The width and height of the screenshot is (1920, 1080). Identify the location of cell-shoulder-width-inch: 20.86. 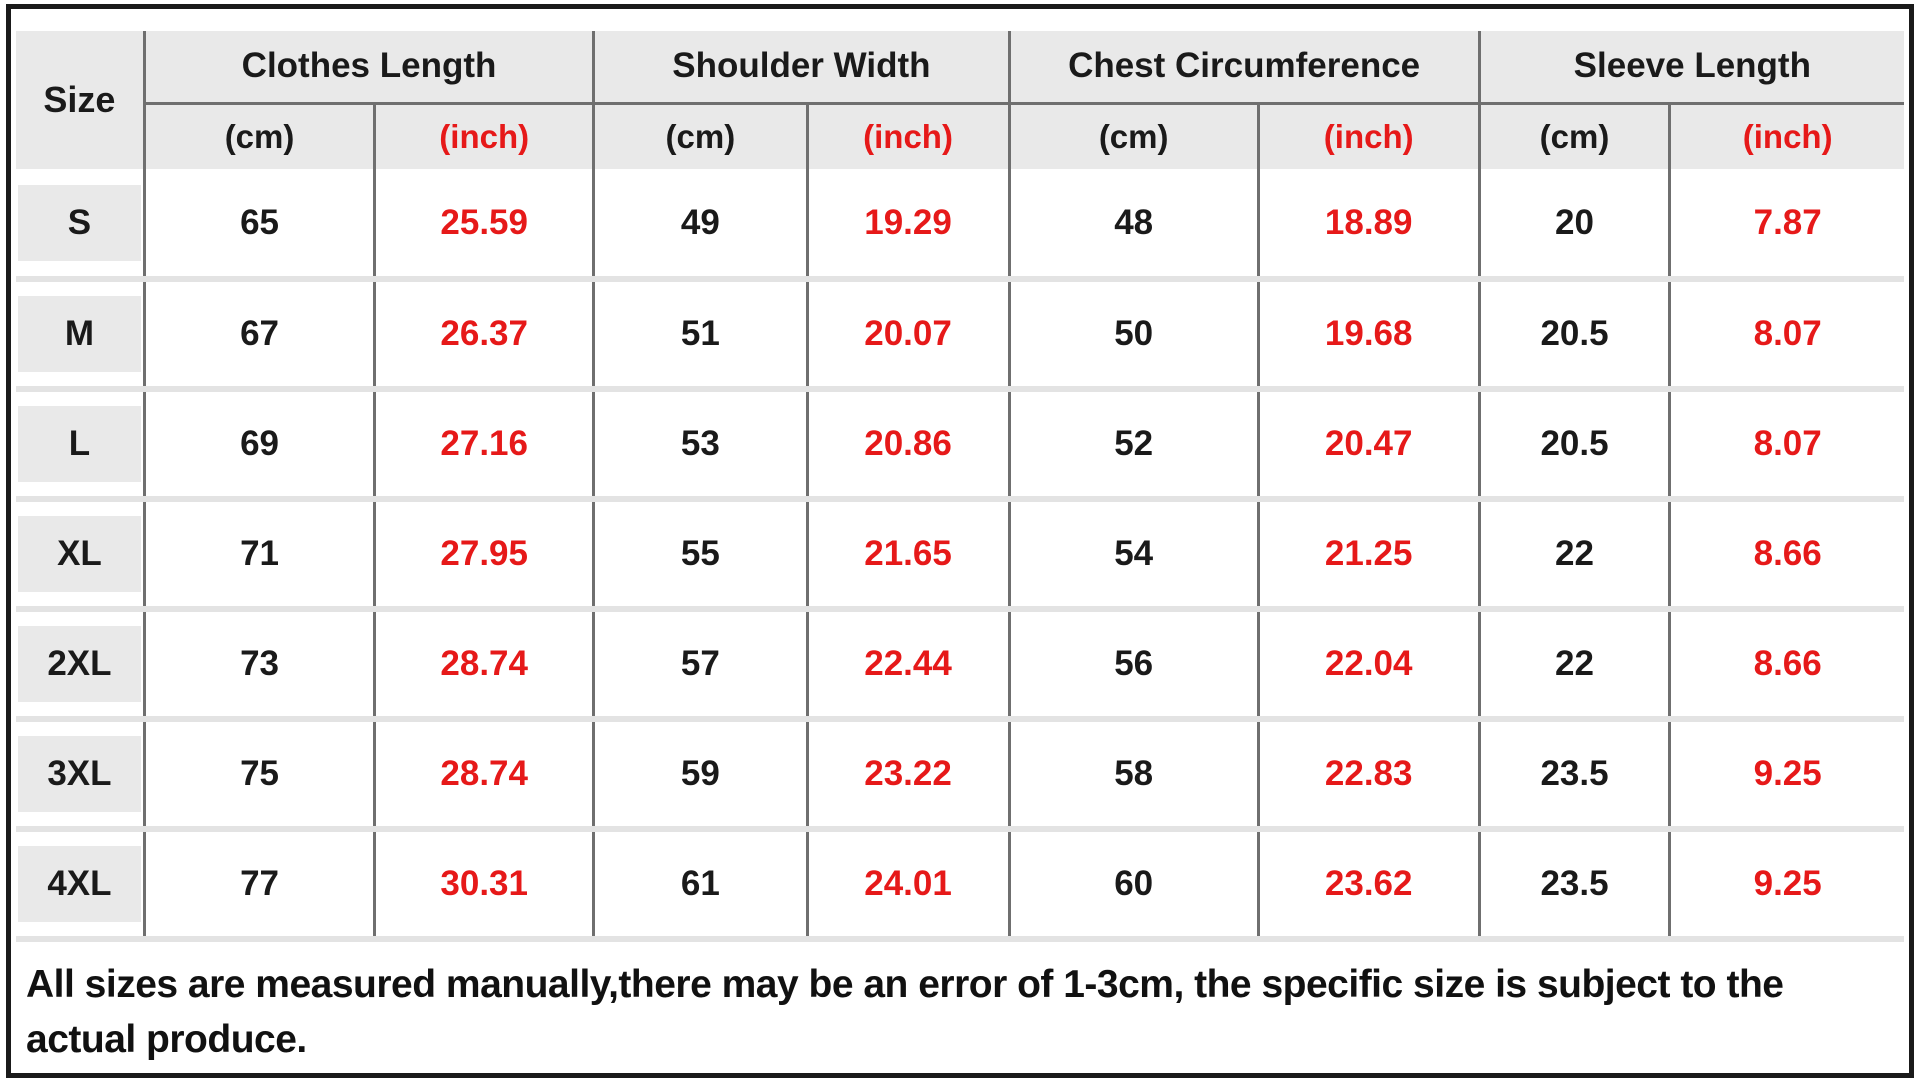
(907, 442).